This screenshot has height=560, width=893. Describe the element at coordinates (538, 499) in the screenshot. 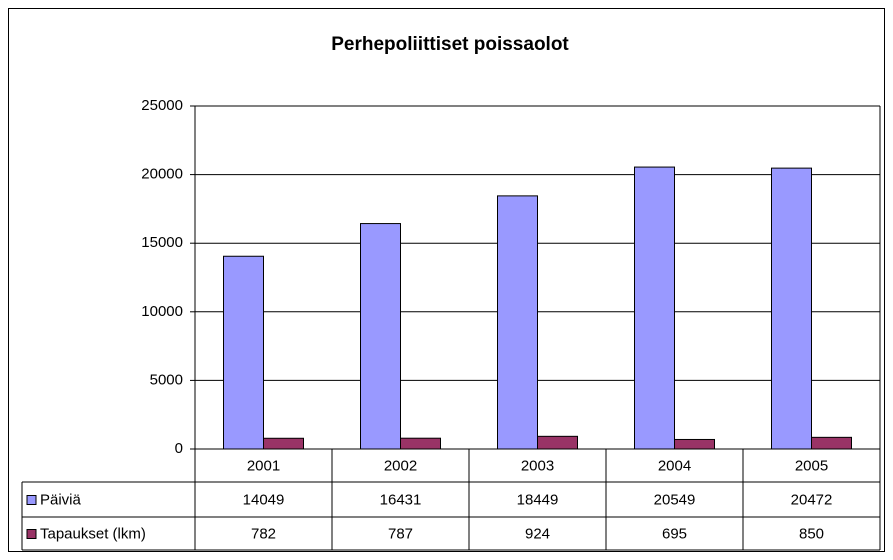

I see `table-value: 18449` at that location.